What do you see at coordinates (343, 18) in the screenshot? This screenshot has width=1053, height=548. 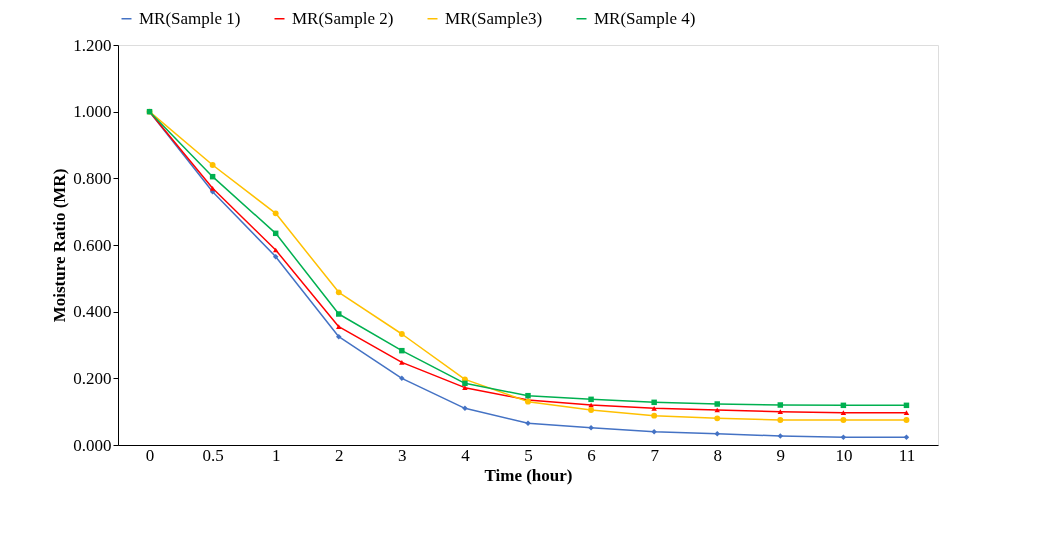 I see `legend-label: MR(Sample 2)` at bounding box center [343, 18].